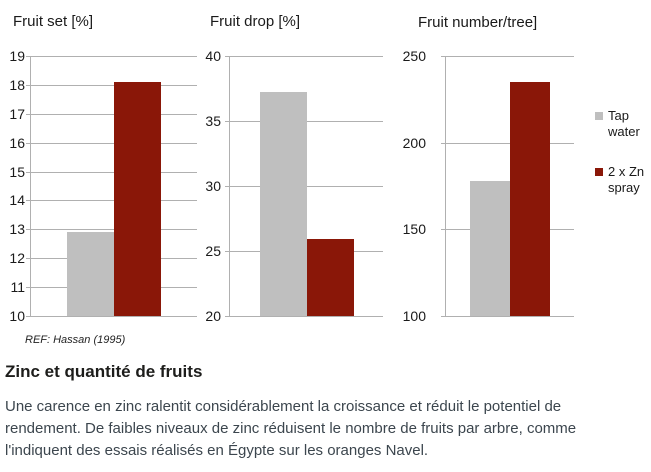  What do you see at coordinates (17, 200) in the screenshot?
I see `y-axis-tick-label: 14` at bounding box center [17, 200].